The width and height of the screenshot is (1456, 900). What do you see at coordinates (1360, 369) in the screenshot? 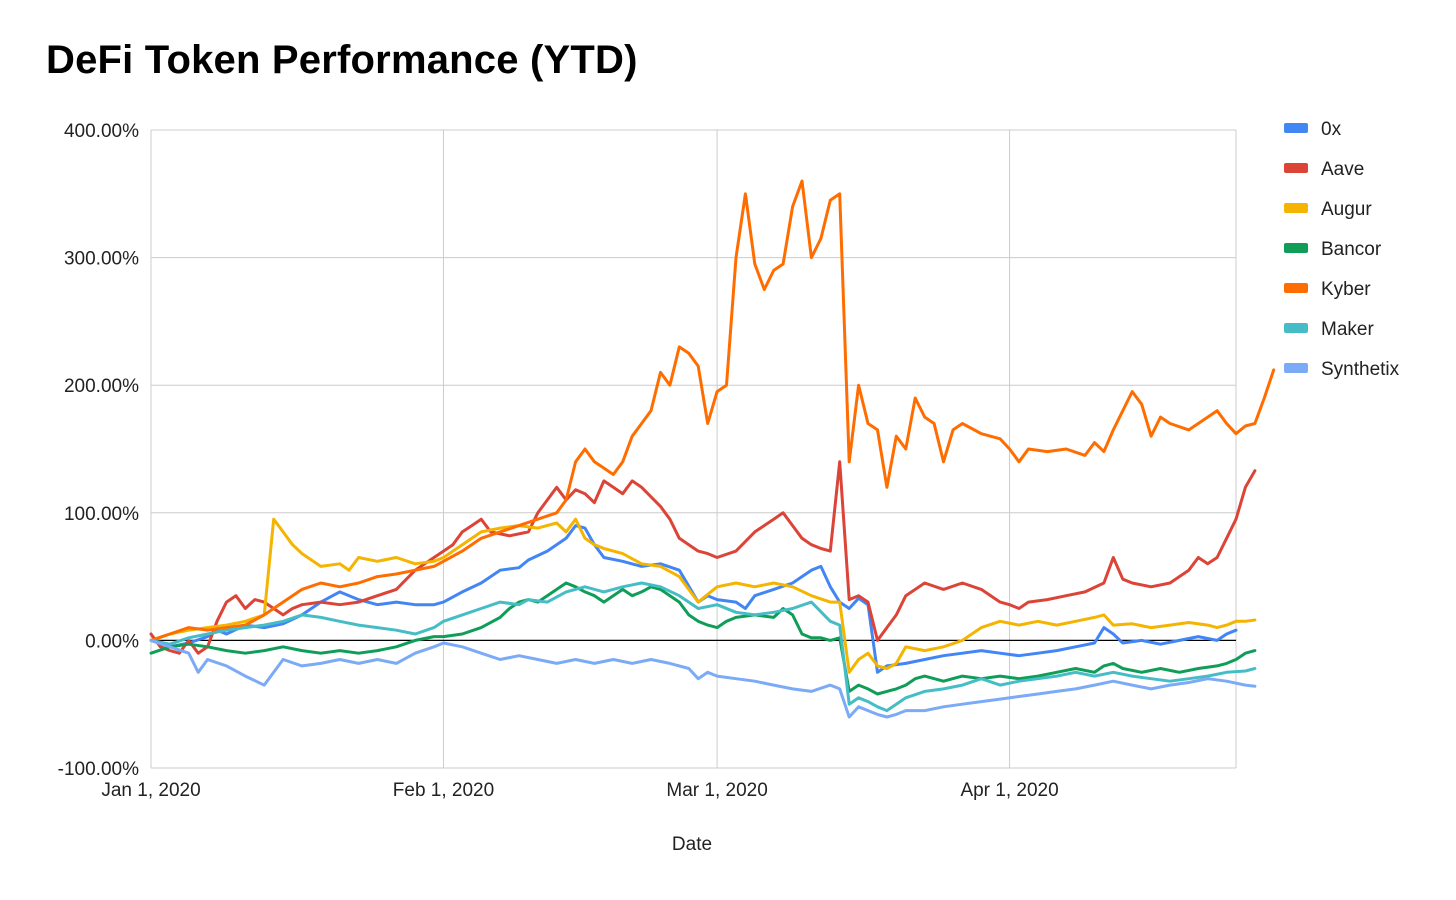
I see `legend-label-synthetix: Synthetix` at bounding box center [1360, 369].